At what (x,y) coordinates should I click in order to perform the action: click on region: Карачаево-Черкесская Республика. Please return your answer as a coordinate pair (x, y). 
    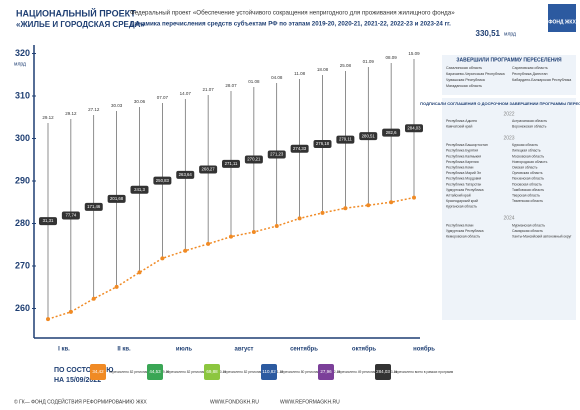
    Looking at the image, I should click on (475, 74).